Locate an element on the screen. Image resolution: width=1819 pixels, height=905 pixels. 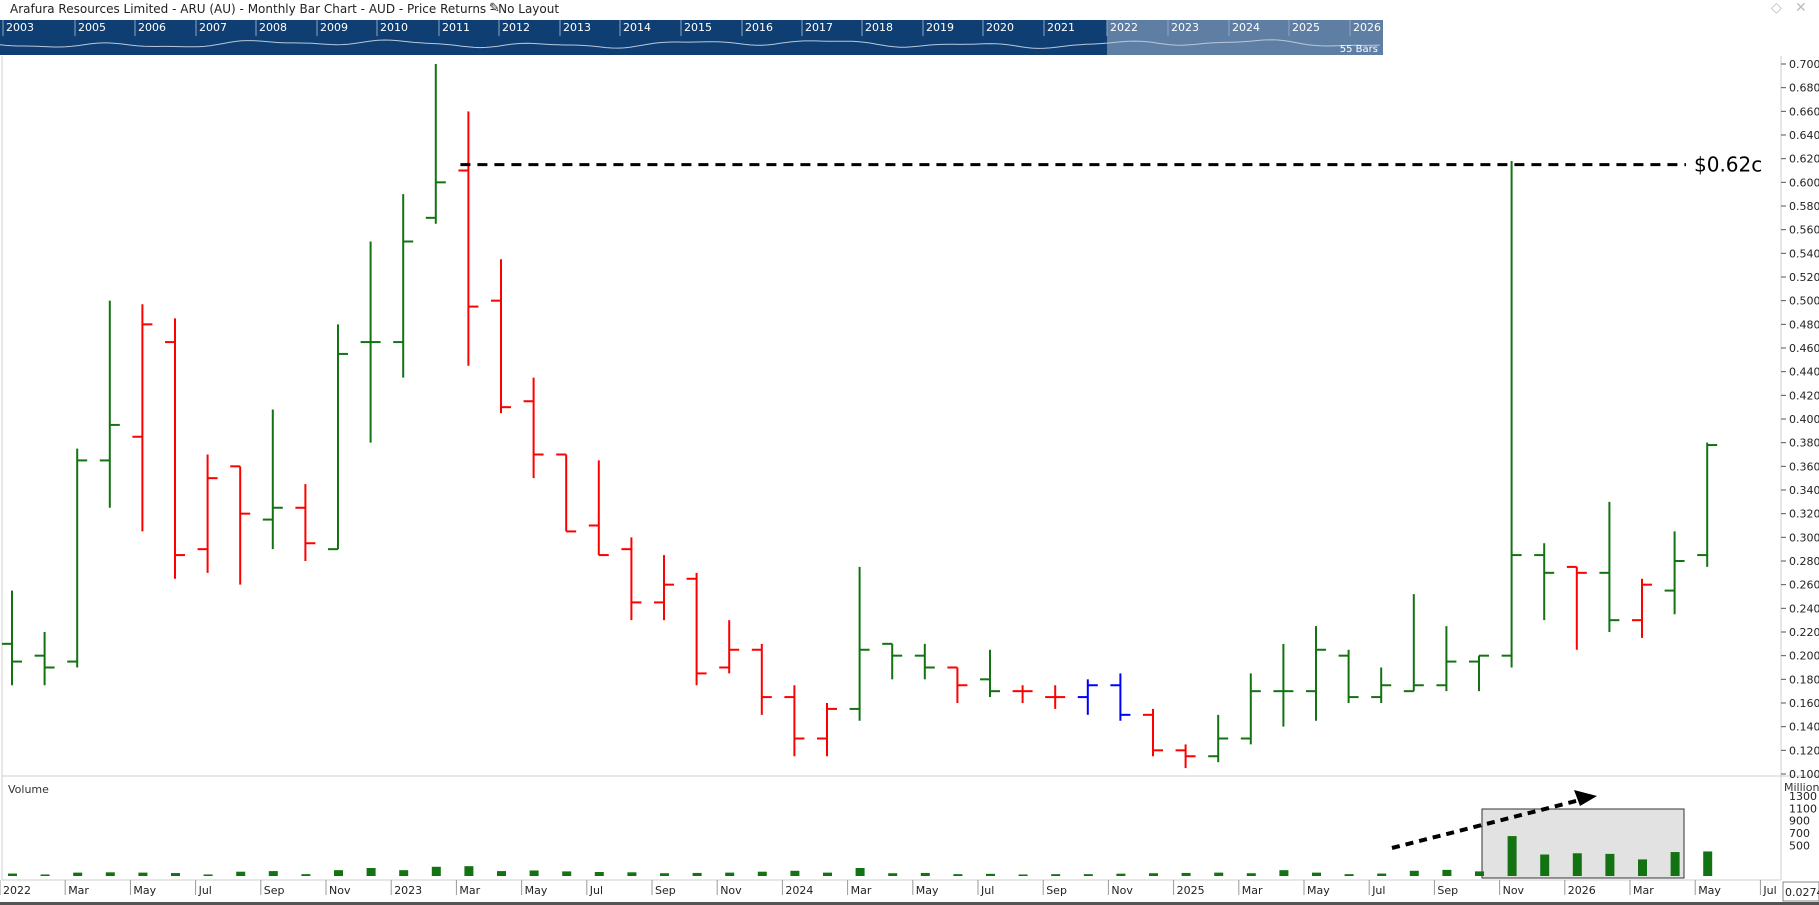
navigator-year-label: 2016 is located at coordinates (759, 27).